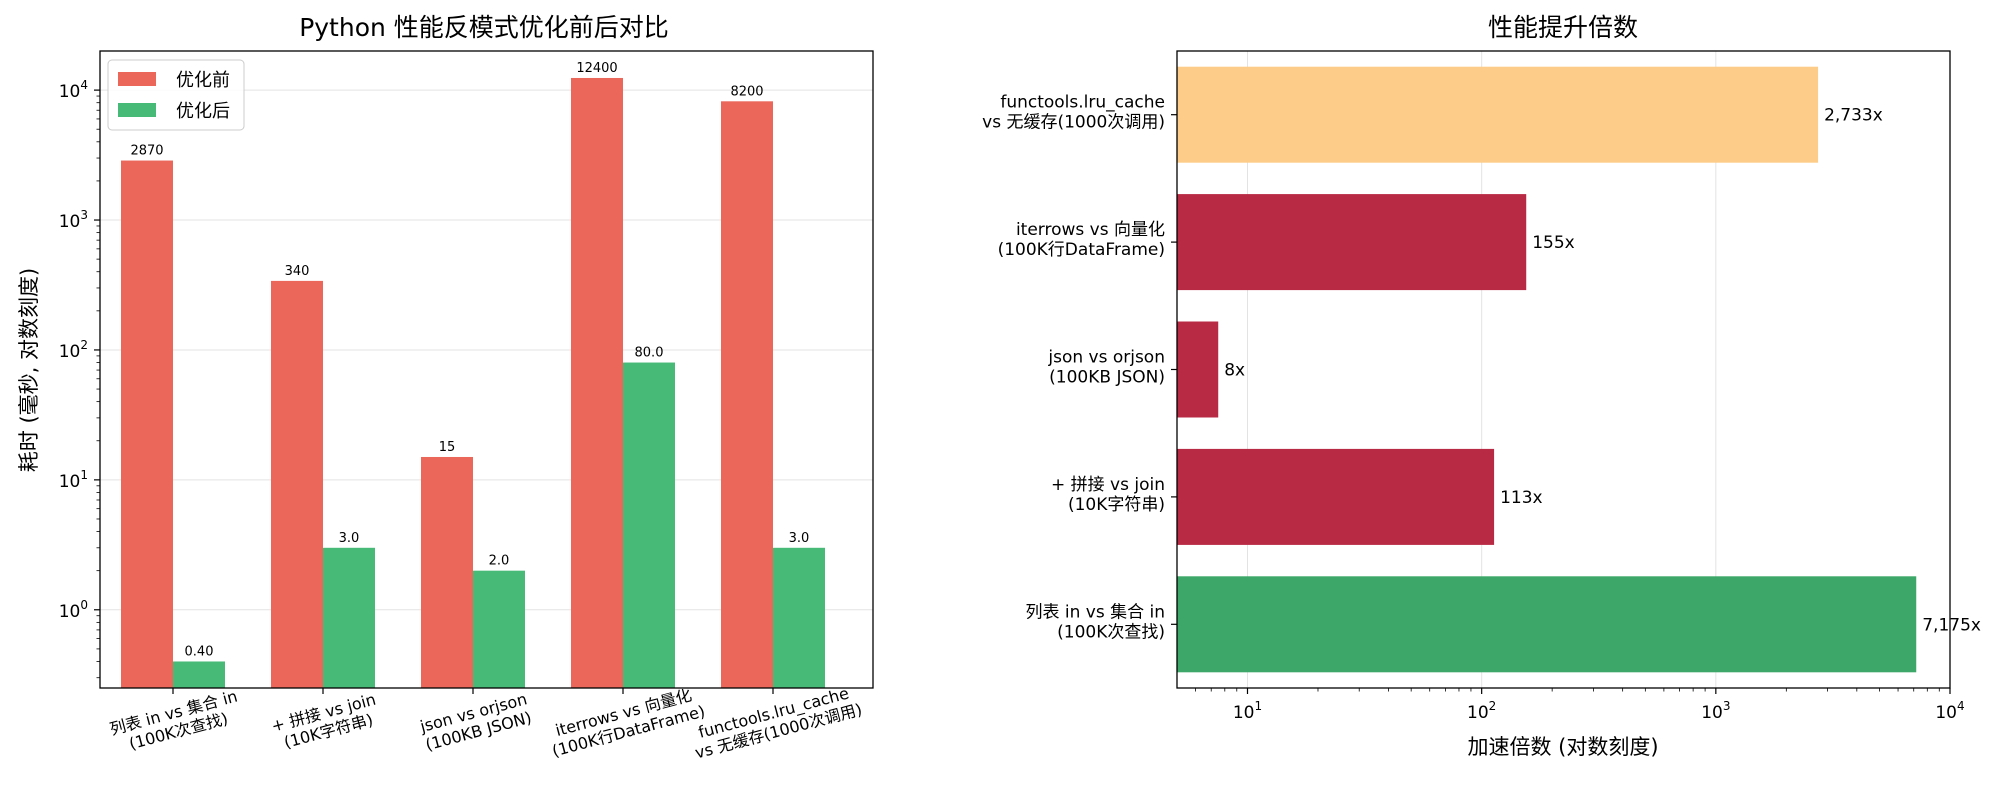  Describe the element at coordinates (1081, 240) in the screenshot. I see `right-y-tick-label: iterrows vs 向量化(100K行DataFrame)` at that location.